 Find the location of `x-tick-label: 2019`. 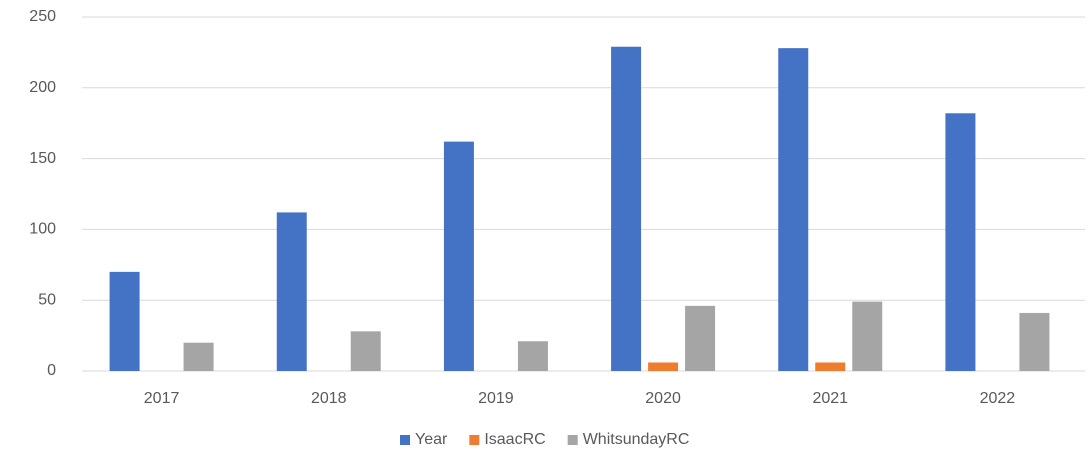

x-tick-label: 2019 is located at coordinates (496, 398).